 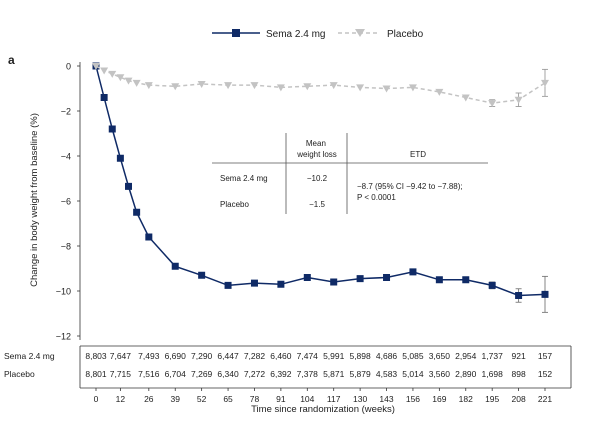 What do you see at coordinates (96, 374) in the screenshot?
I see `at-risk-cell: 8,801` at bounding box center [96, 374].